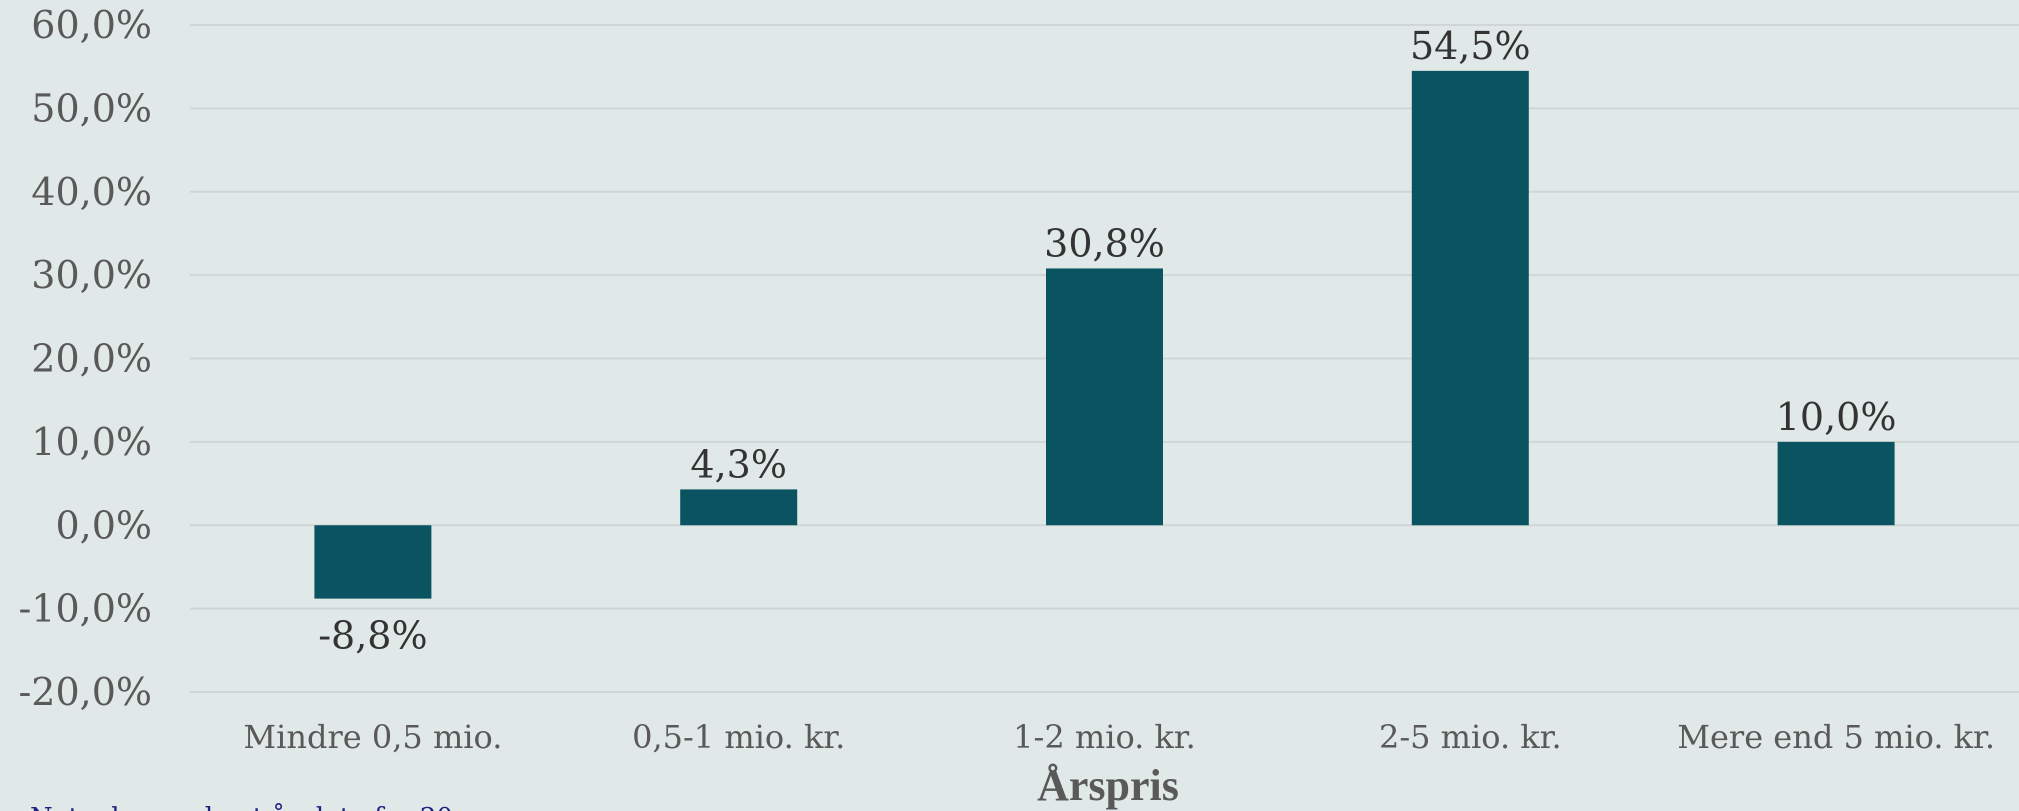  What do you see at coordinates (91, 192) in the screenshot?
I see `y-tick-label: 40,0%` at bounding box center [91, 192].